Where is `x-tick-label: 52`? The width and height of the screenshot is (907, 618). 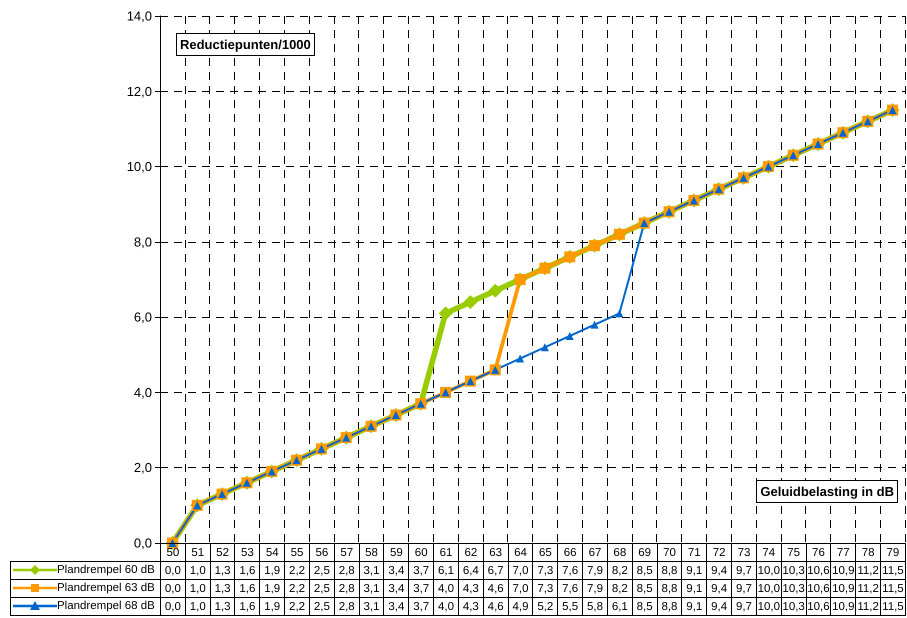
x-tick-label: 52 is located at coordinates (222, 553).